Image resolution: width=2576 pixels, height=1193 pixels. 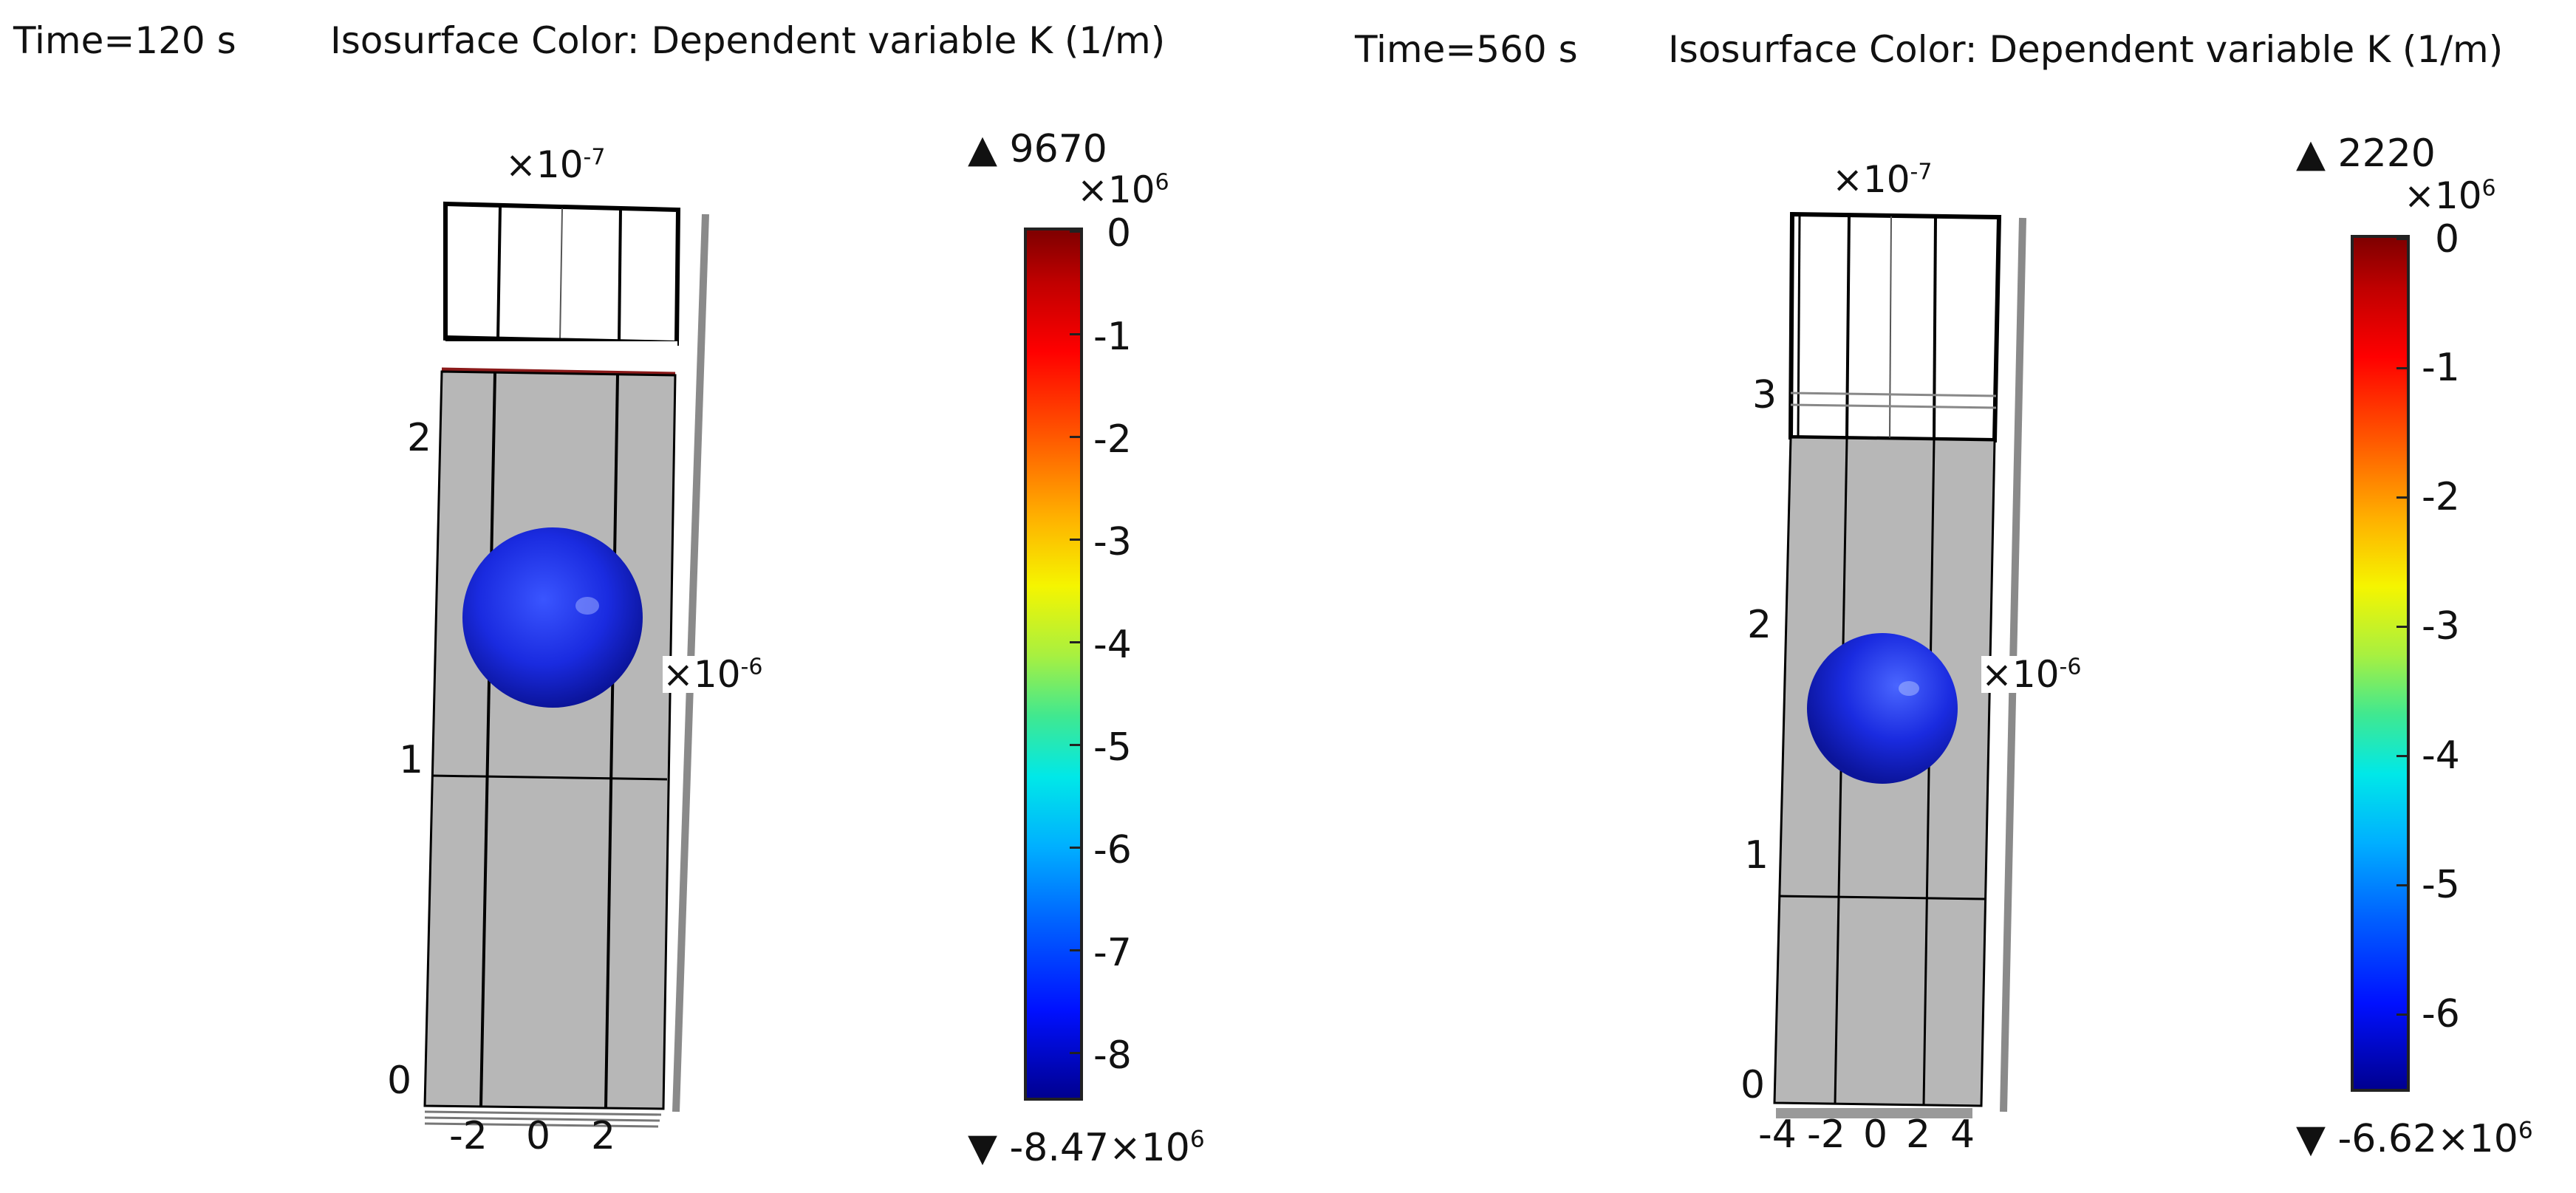 I want to click on time-label: Time=120 s, so click(x=124, y=40).